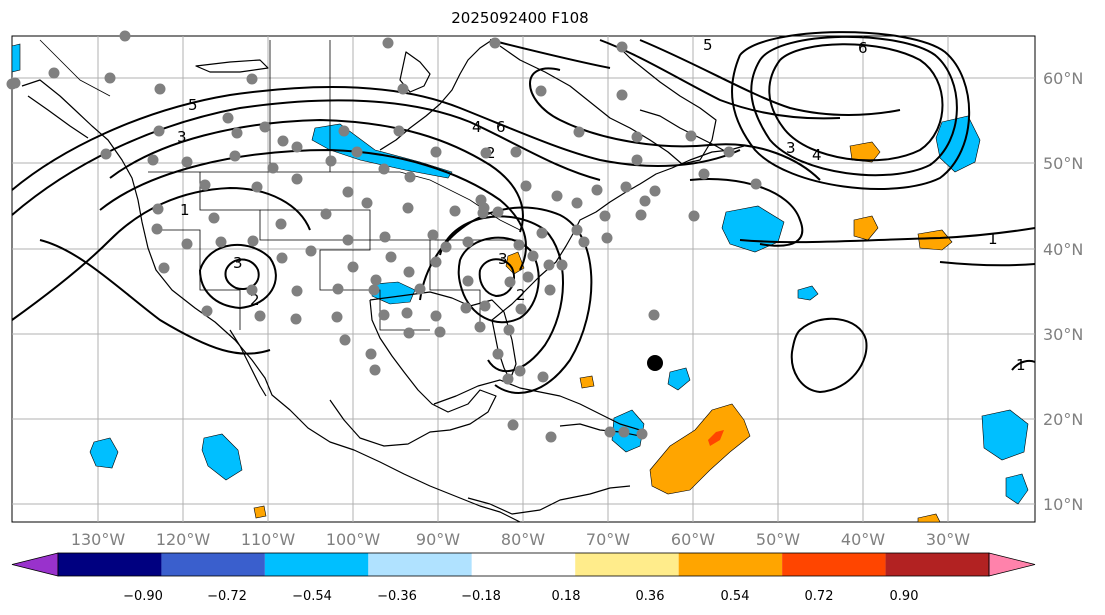 This screenshot has width=1105, height=615. What do you see at coordinates (521, 295) in the screenshot?
I see `contour-label: 2` at bounding box center [521, 295].